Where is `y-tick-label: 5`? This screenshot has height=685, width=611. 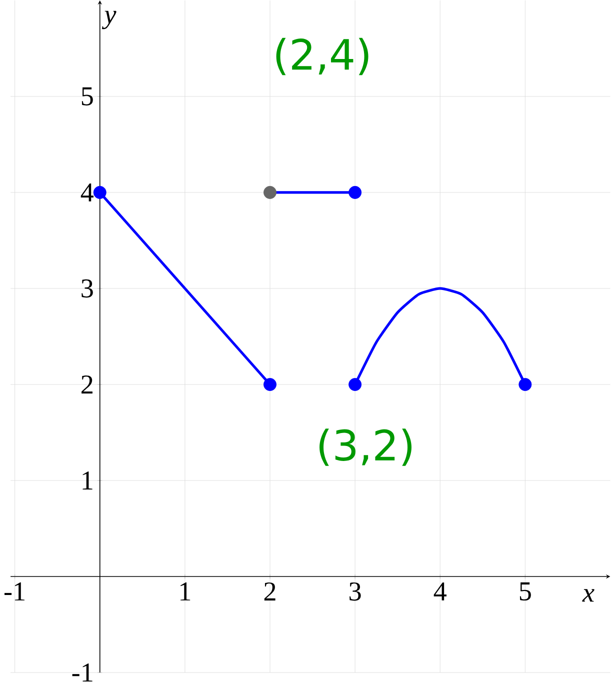
y-tick-label: 5 is located at coordinates (88, 96).